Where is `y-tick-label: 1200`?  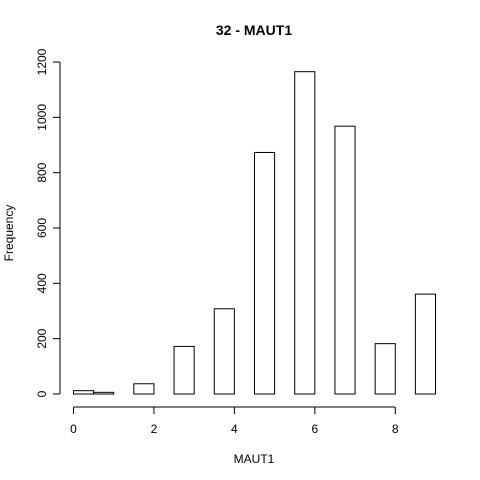
y-tick-label: 1200 is located at coordinates (42, 61).